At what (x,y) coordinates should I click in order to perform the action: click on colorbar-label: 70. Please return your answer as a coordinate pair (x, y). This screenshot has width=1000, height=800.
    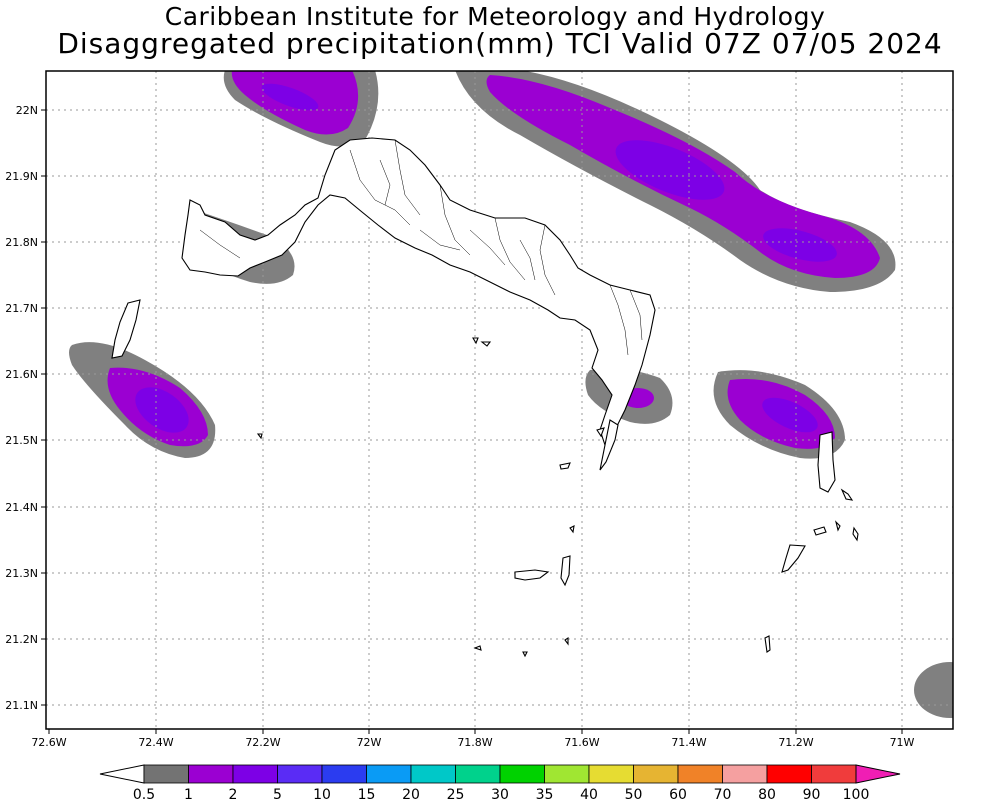
    Looking at the image, I should click on (723, 793).